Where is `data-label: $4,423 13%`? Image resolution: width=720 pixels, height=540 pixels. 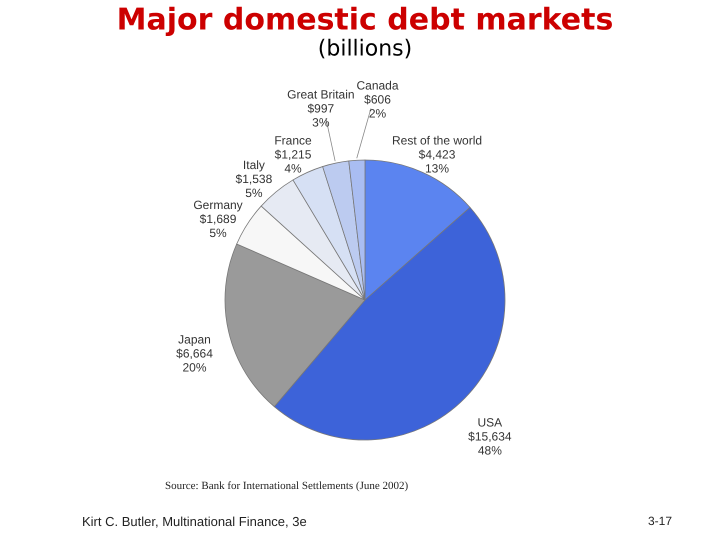
data-label: $4,423 13% is located at coordinates (437, 162).